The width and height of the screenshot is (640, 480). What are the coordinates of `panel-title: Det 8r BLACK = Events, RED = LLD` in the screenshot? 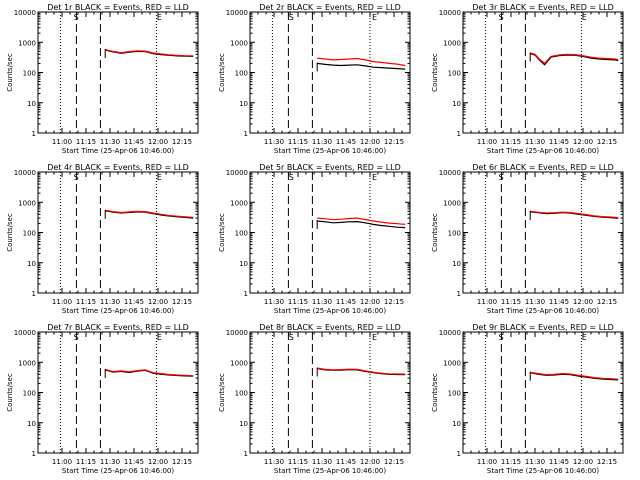 It's located at (330, 327).